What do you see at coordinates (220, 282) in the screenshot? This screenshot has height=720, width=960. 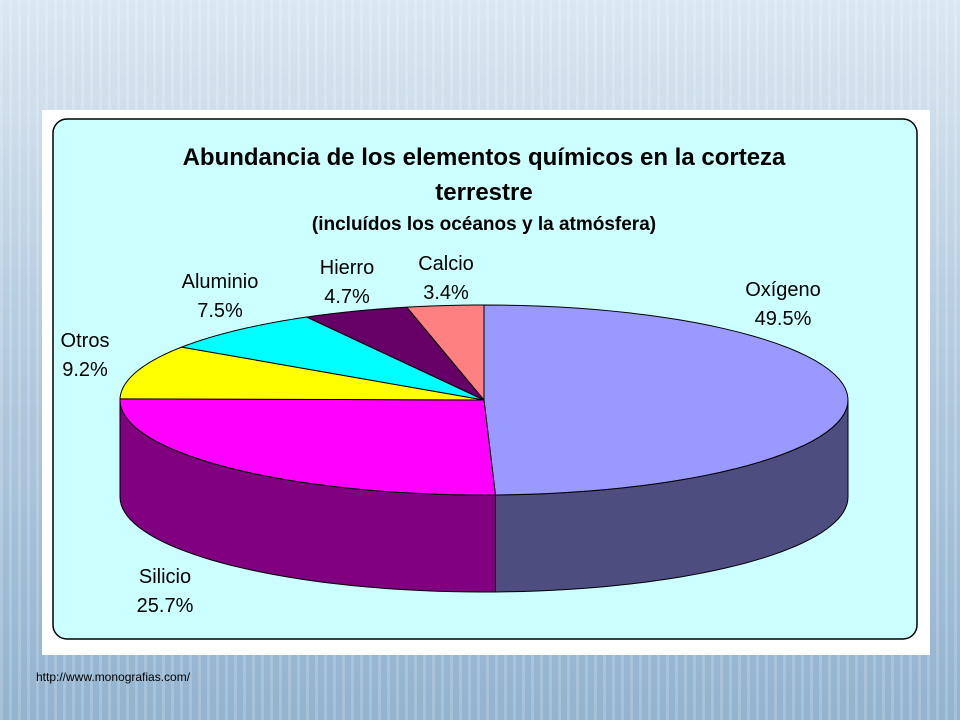 I see `slice-label: Aluminio` at bounding box center [220, 282].